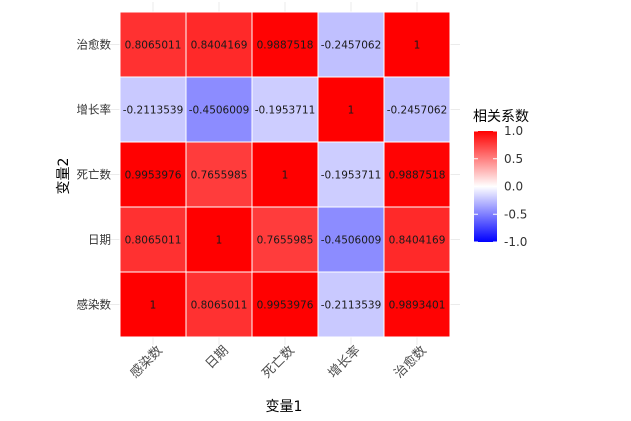  Describe the element at coordinates (94, 305) in the screenshot. I see `y-tick-label: 感染数` at that location.